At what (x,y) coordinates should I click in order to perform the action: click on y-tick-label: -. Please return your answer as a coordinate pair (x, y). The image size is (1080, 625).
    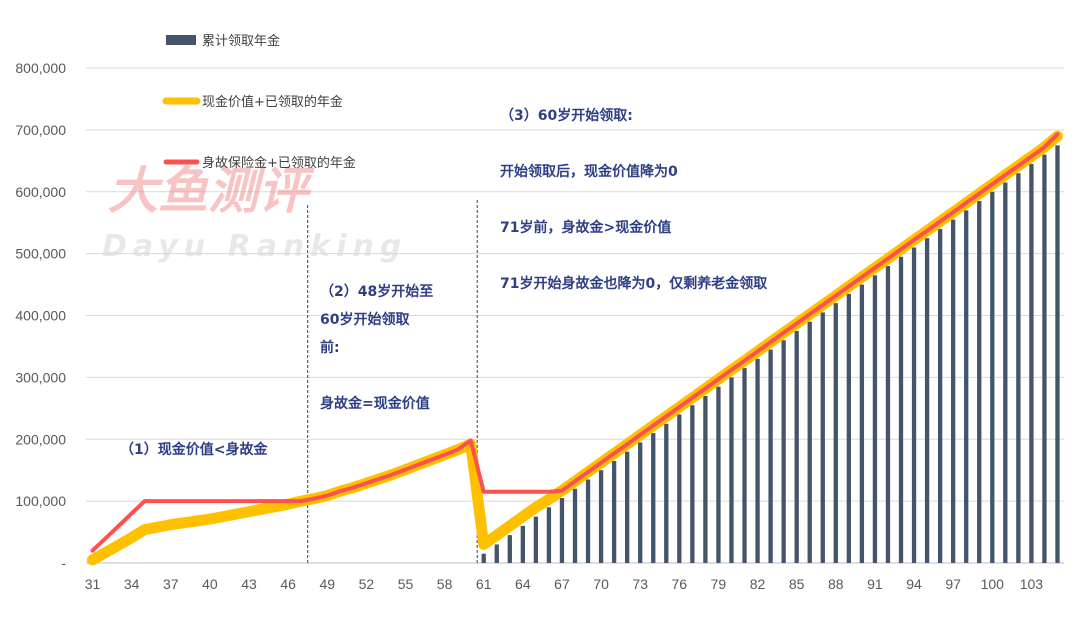
    Looking at the image, I should click on (63, 563).